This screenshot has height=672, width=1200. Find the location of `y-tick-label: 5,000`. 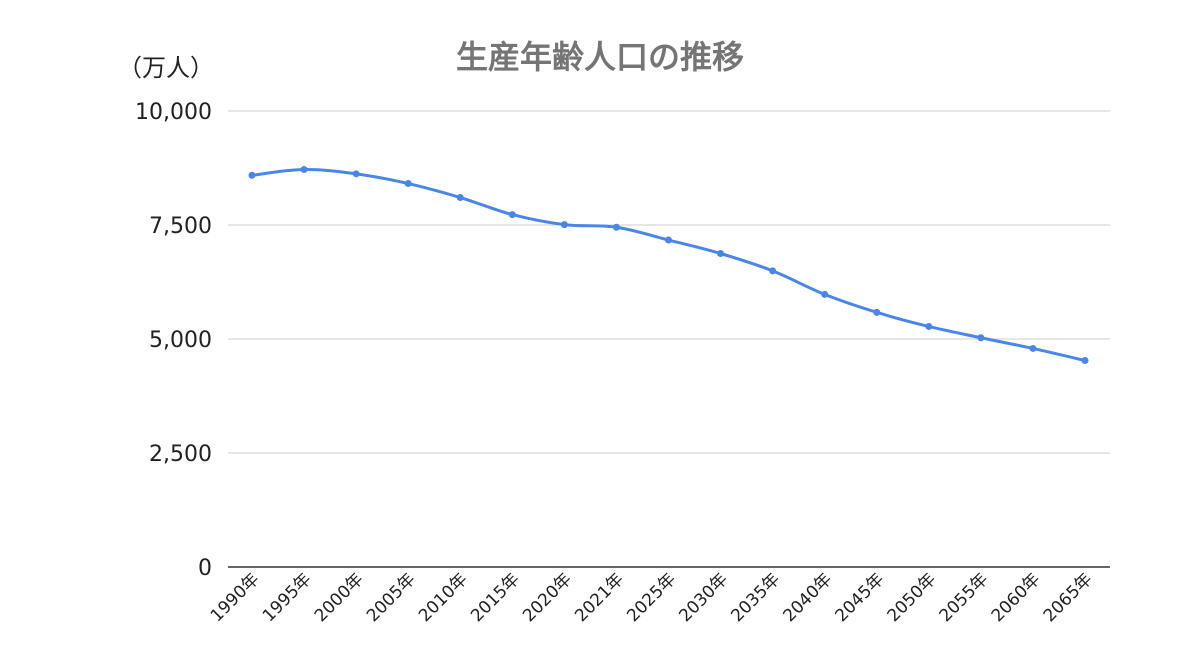

y-tick-label: 5,000 is located at coordinates (180, 340).